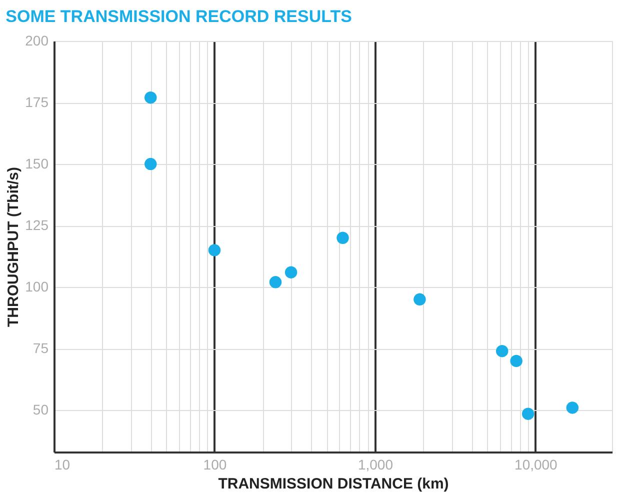  Describe the element at coordinates (179, 16) in the screenshot. I see `chart-title: SOME TRANSMISSION RECORD RESULTS` at that location.